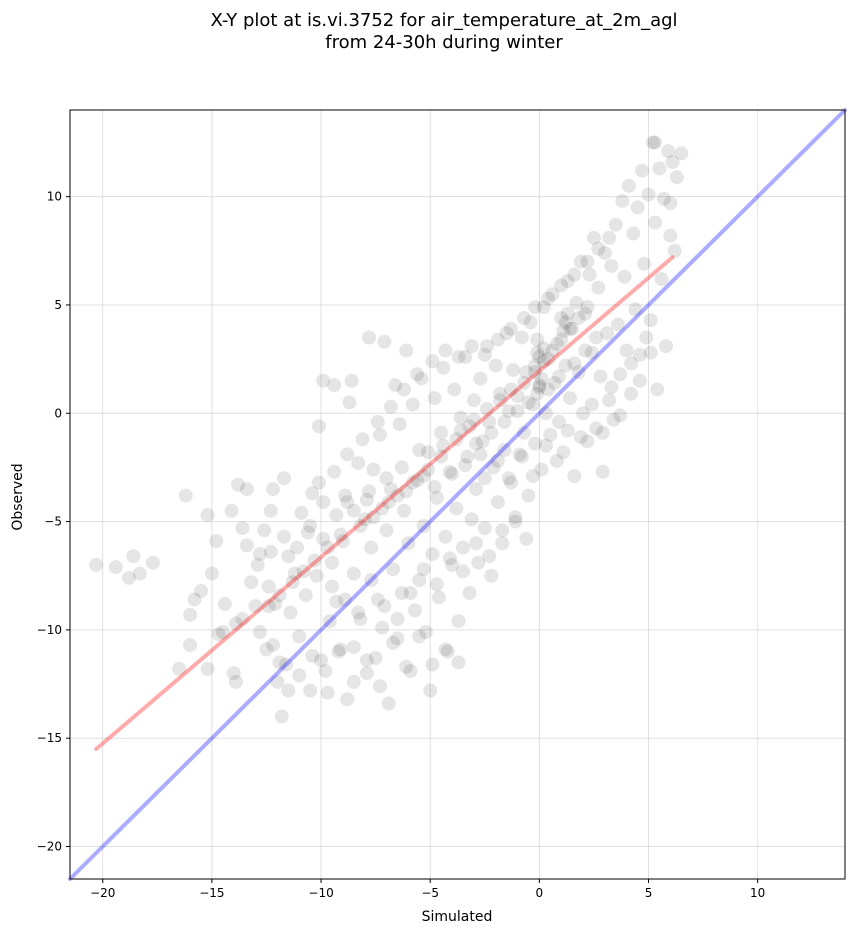  I want to click on y-axis-ticks: −20 −15 −10 −5 0 5 10, so click(53, 522).